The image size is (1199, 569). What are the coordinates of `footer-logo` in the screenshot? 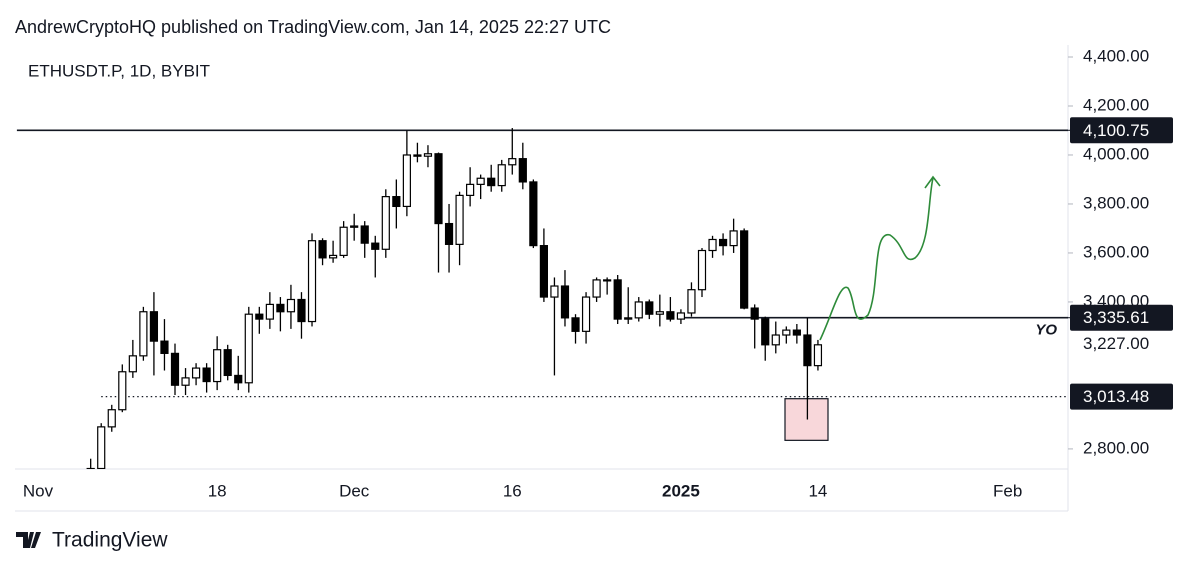 It's located at (28, 540).